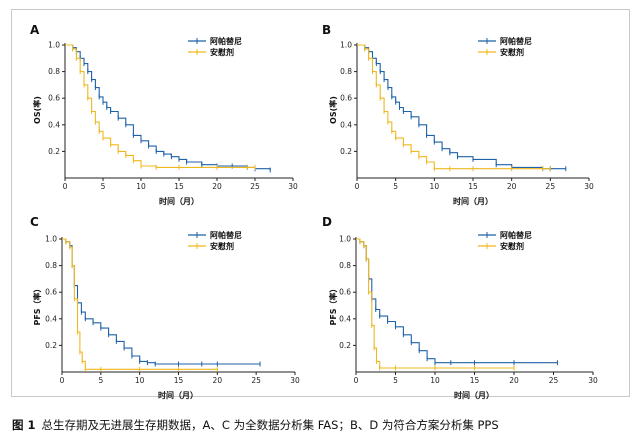 The width and height of the screenshot is (639, 446). I want to click on caption-label: 图 1, so click(24, 425).